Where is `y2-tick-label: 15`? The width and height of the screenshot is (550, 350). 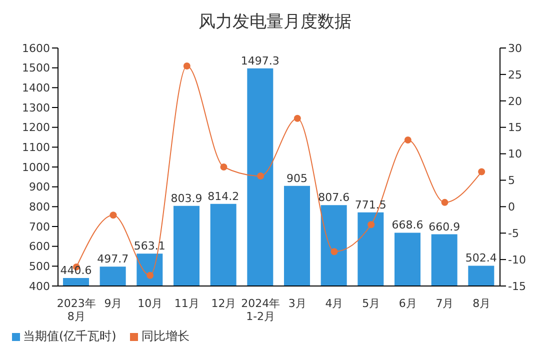
y2-tick-label: 15 is located at coordinates (515, 127).